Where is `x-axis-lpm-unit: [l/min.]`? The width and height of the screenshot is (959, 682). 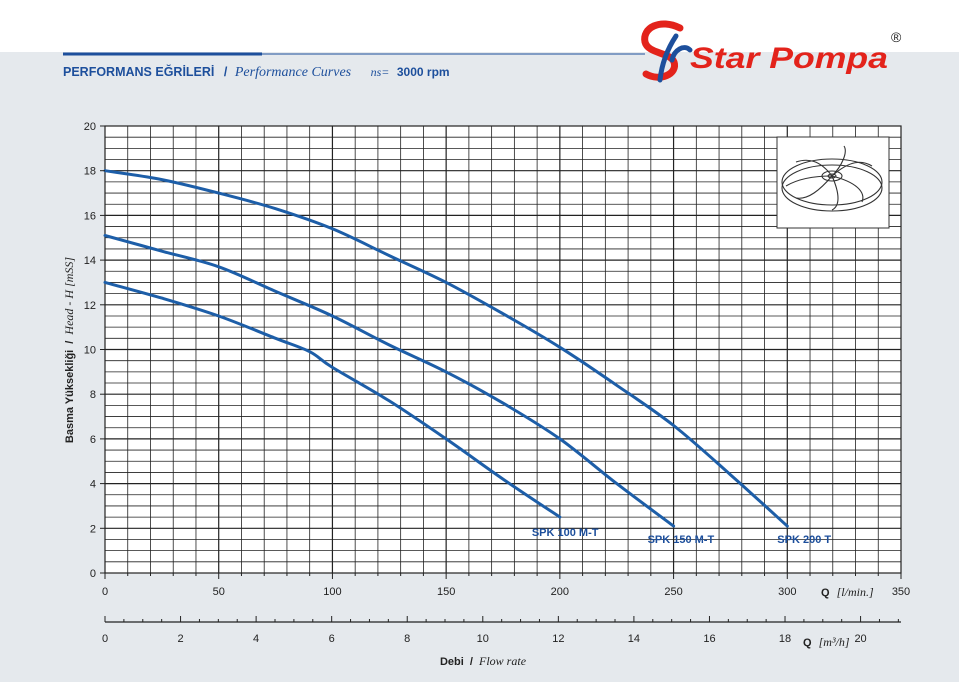
x-axis-lpm-unit: [l/min.] is located at coordinates (855, 592).